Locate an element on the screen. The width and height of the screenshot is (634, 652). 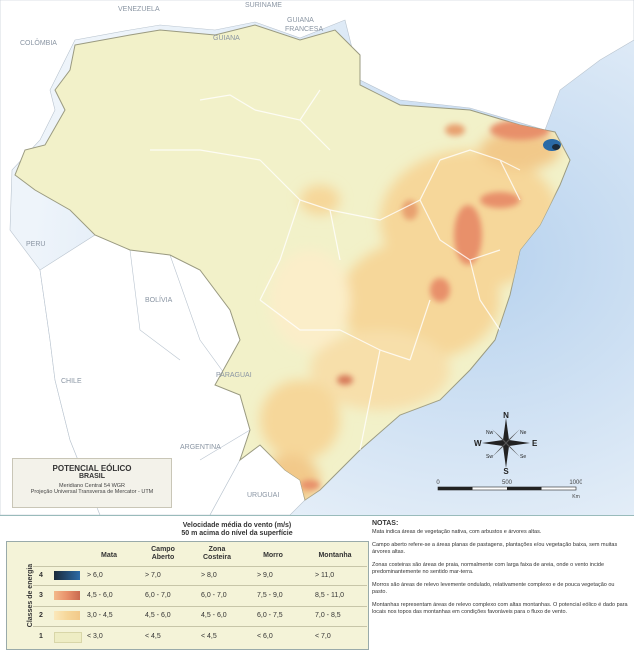
country-label-uruguai: URUGUAI is located at coordinates (263, 495).